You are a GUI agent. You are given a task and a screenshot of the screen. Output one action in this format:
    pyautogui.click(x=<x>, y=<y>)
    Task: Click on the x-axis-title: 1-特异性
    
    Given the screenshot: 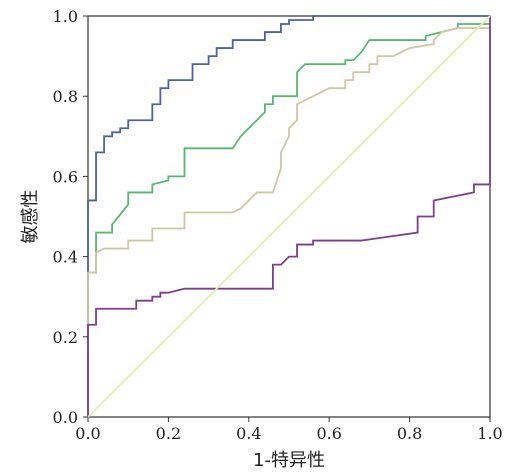 What is the action you would take?
    pyautogui.click(x=289, y=460)
    